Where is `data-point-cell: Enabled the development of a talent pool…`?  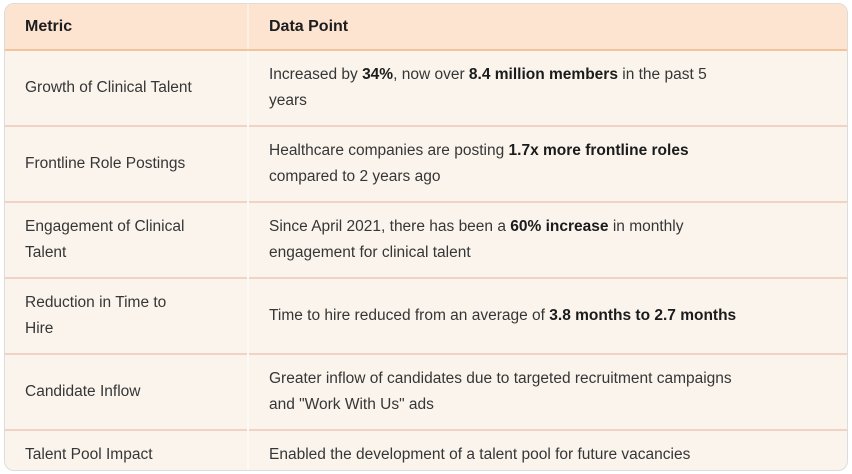 data-point-cell: Enabled the development of a talent pool… is located at coordinates (547, 449).